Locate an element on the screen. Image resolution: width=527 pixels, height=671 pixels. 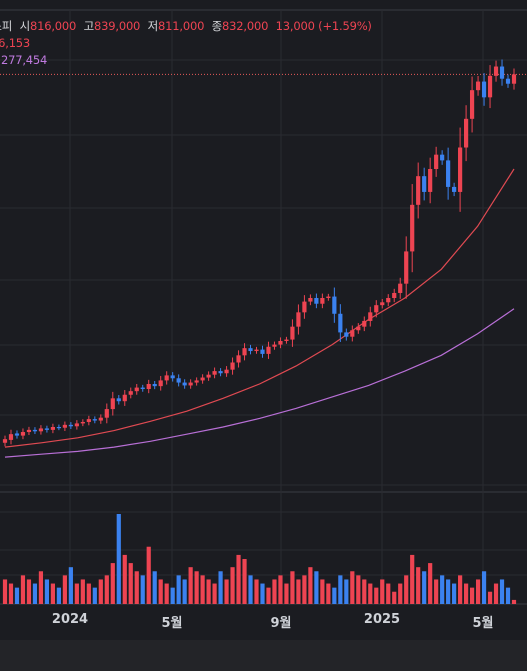
open-value: 816,000 is located at coordinates (53, 26).